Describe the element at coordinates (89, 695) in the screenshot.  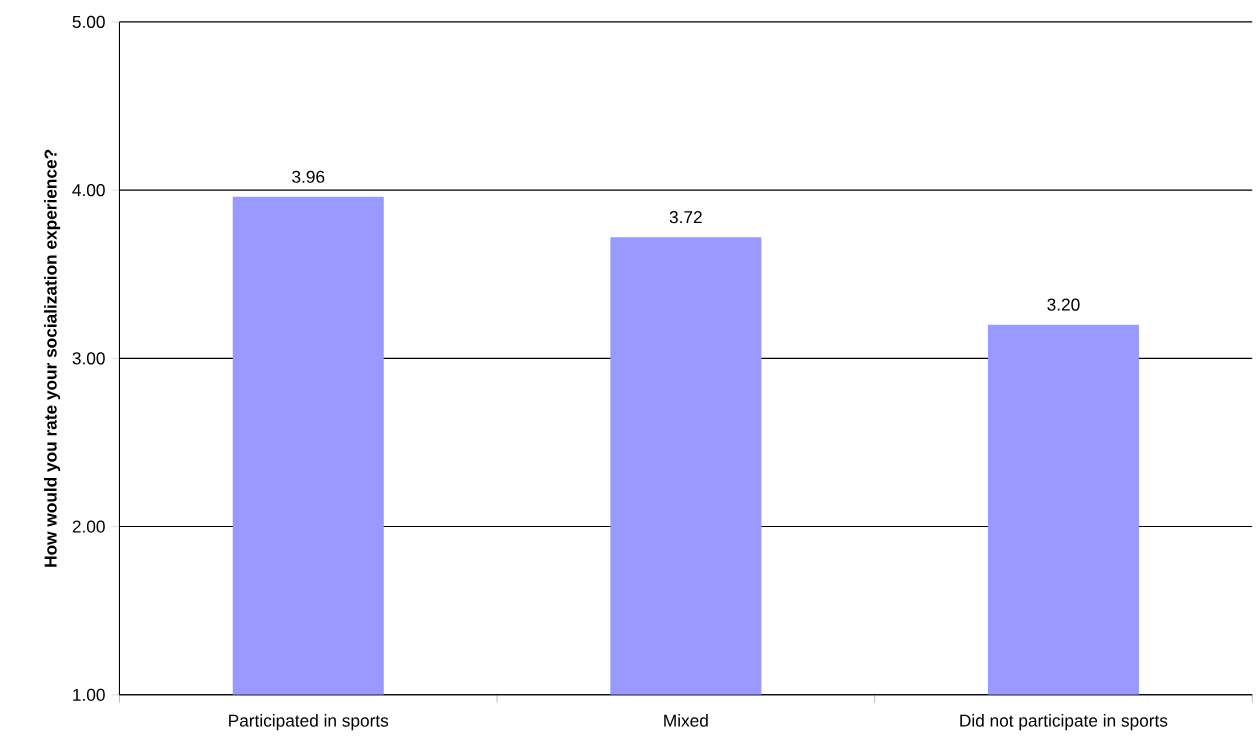
I see `y-tick-label: 1.00` at that location.